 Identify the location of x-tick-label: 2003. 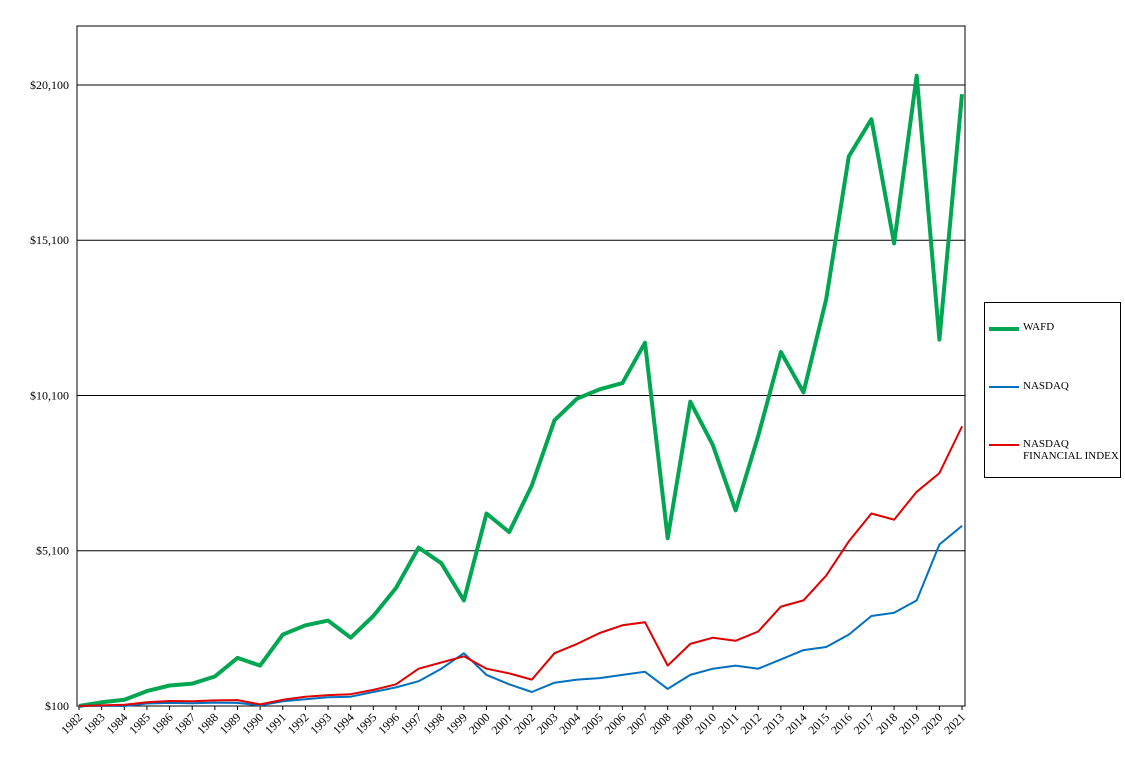
(547, 723).